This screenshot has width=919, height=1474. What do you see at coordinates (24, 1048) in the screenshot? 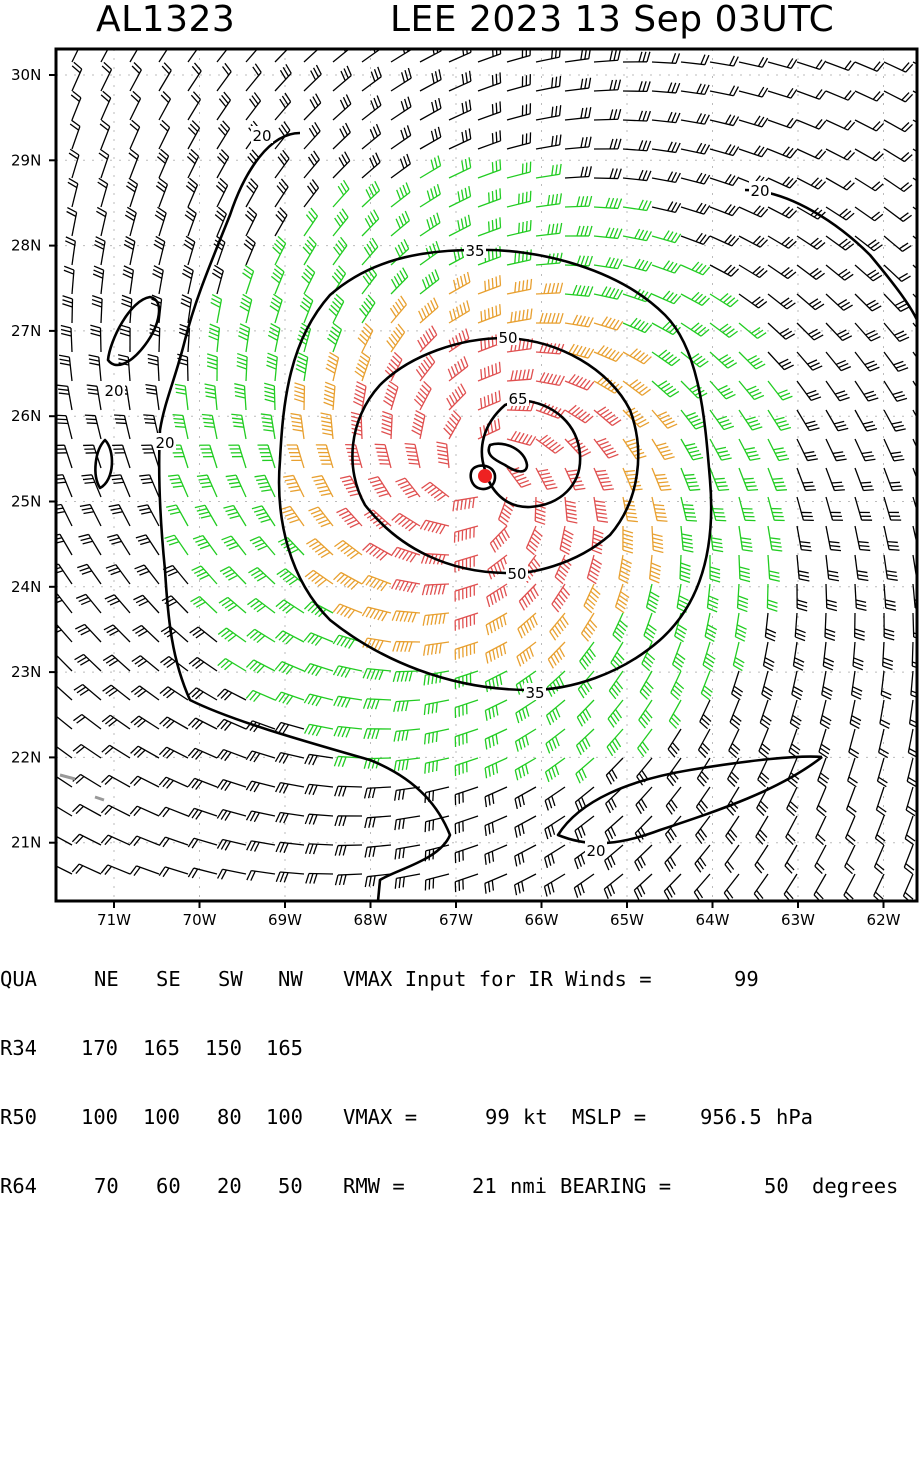
I see `stats-row-r34: R34 170 165 150 165` at bounding box center [24, 1048].